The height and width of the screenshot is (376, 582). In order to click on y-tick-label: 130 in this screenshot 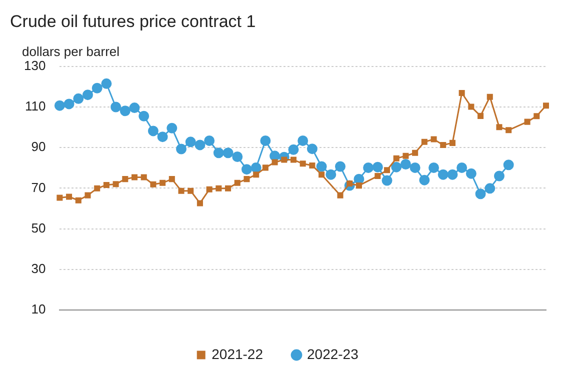, I will do `click(35, 65)`.